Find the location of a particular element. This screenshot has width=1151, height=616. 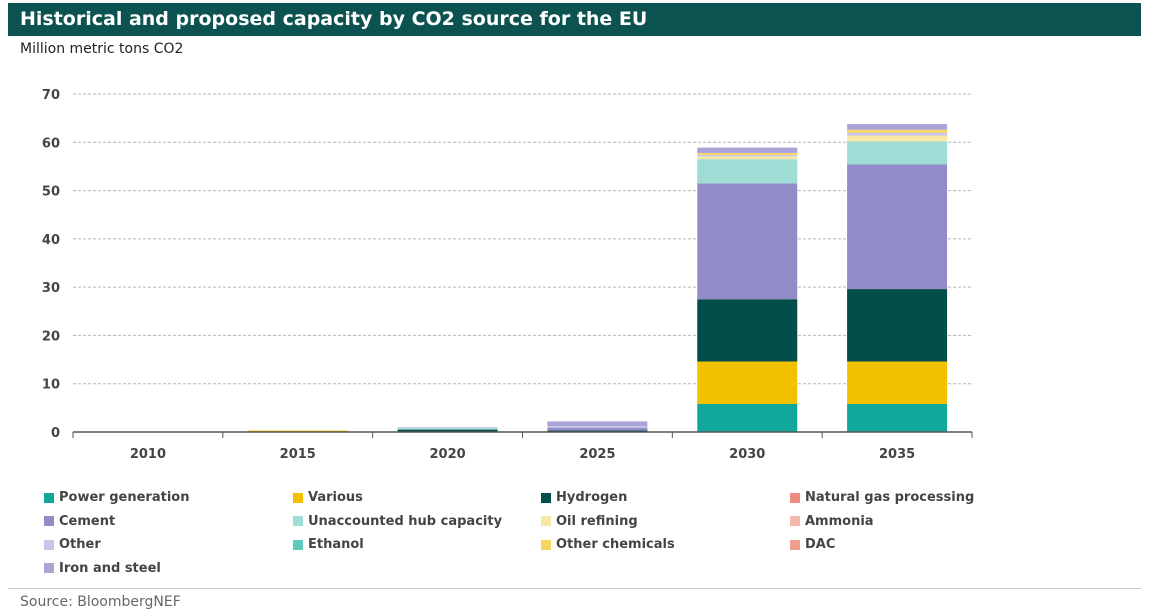

legend-label: Ethanol is located at coordinates (336, 544).